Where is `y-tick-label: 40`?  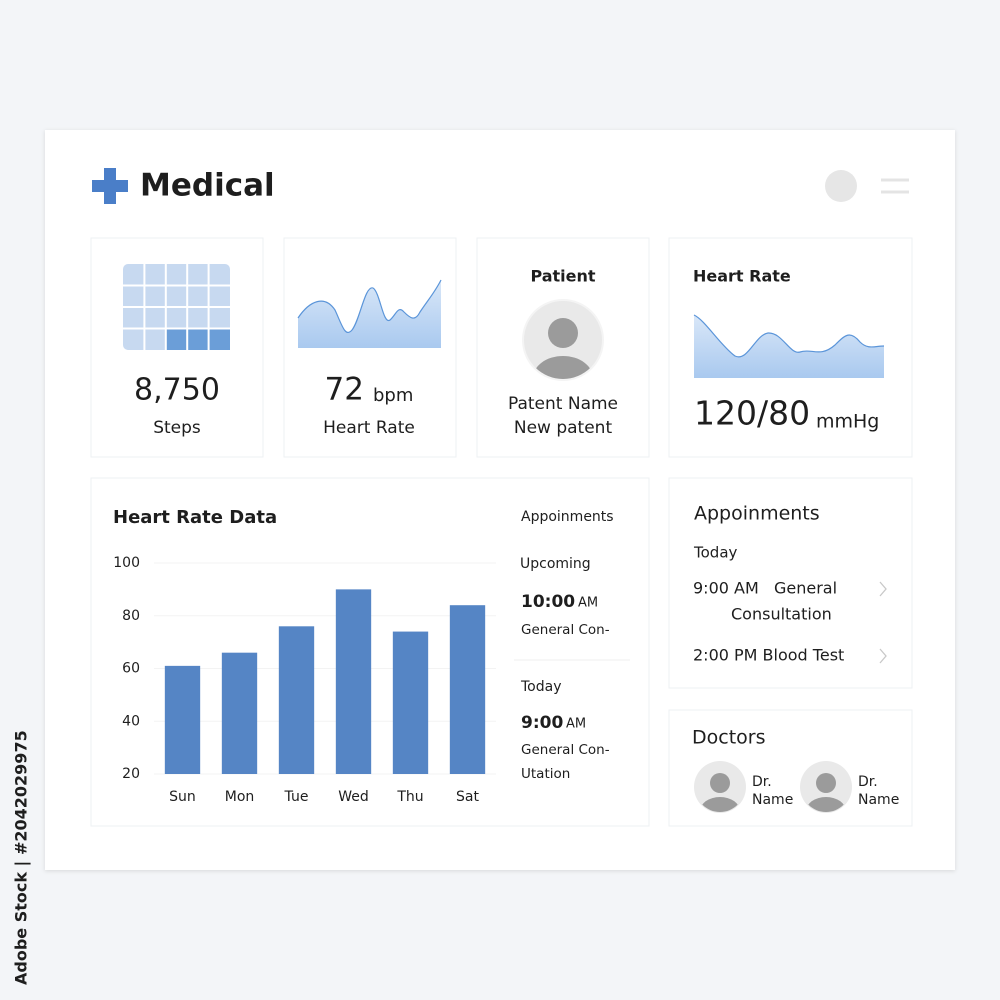
y-tick-label: 40 is located at coordinates (131, 721).